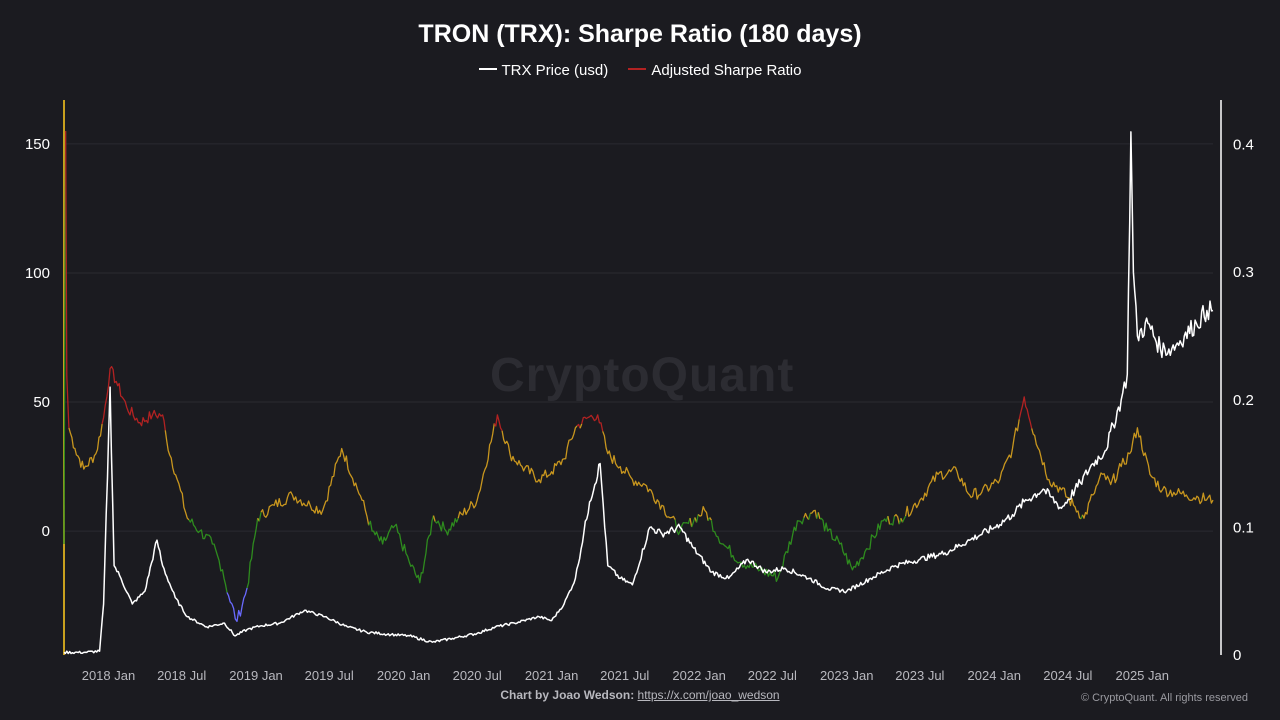 The width and height of the screenshot is (1280, 720). I want to click on x-tick-2021-jan: 2021 Jan, so click(552, 675).